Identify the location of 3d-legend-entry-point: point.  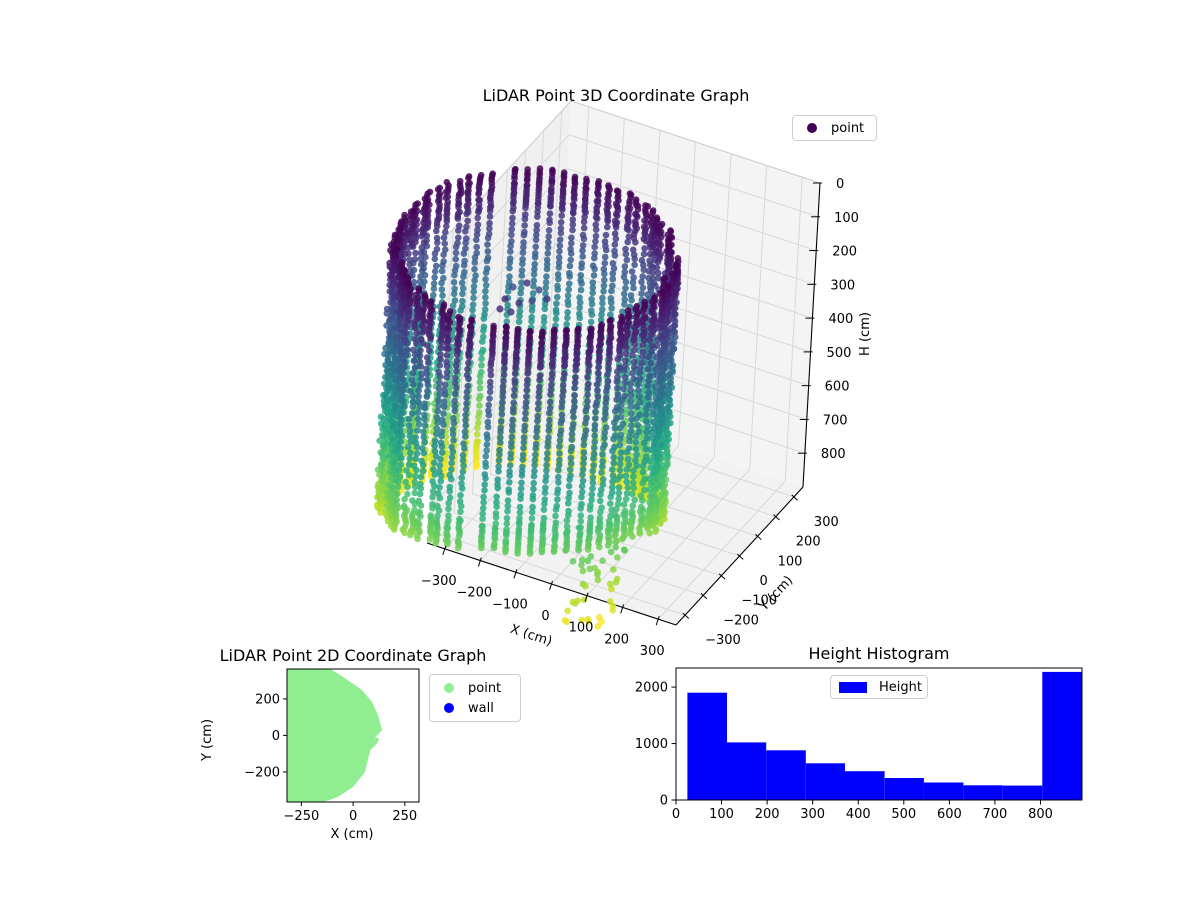
(833, 128).